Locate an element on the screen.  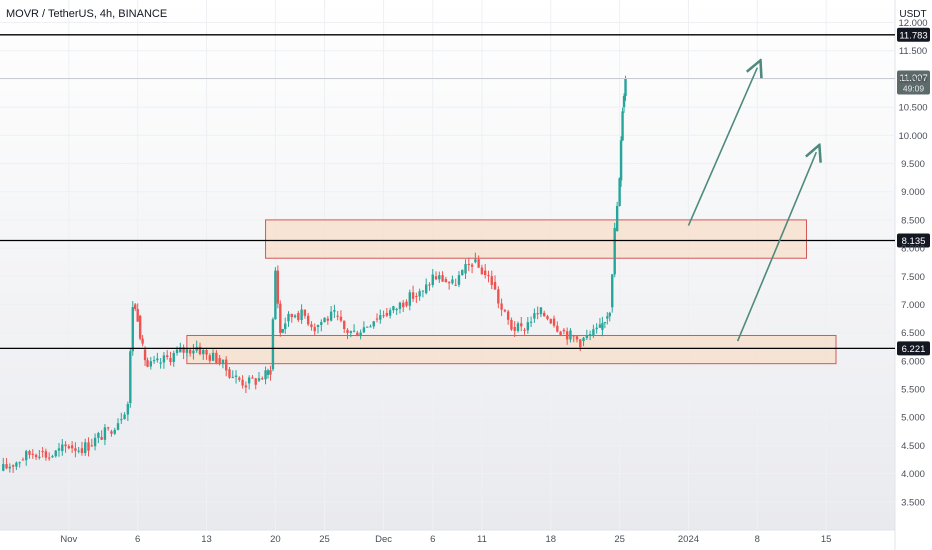
y-tick-label: 10.000 is located at coordinates (912, 136).